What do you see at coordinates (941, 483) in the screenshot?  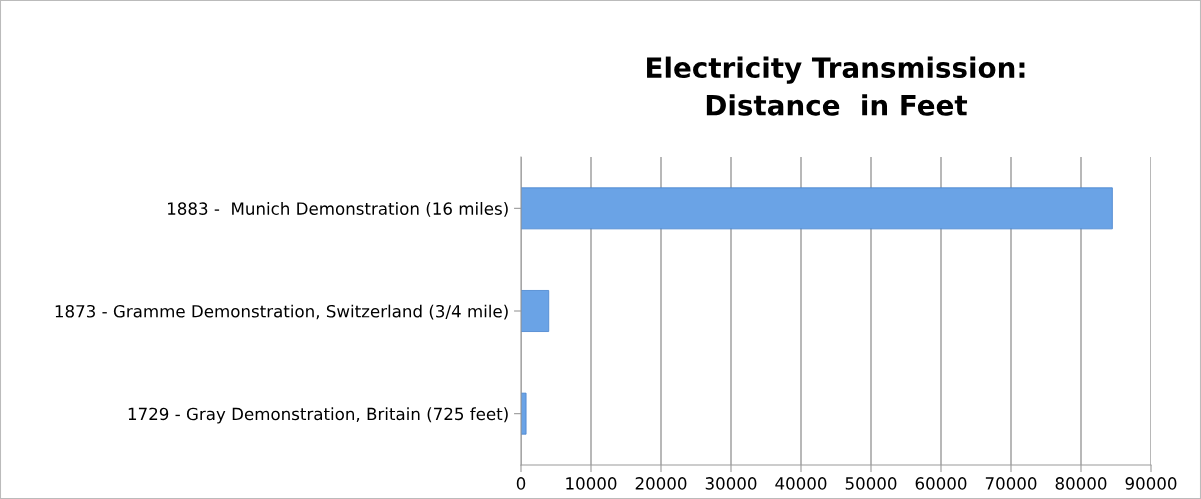 I see `x-tick-label: 60000` at bounding box center [941, 483].